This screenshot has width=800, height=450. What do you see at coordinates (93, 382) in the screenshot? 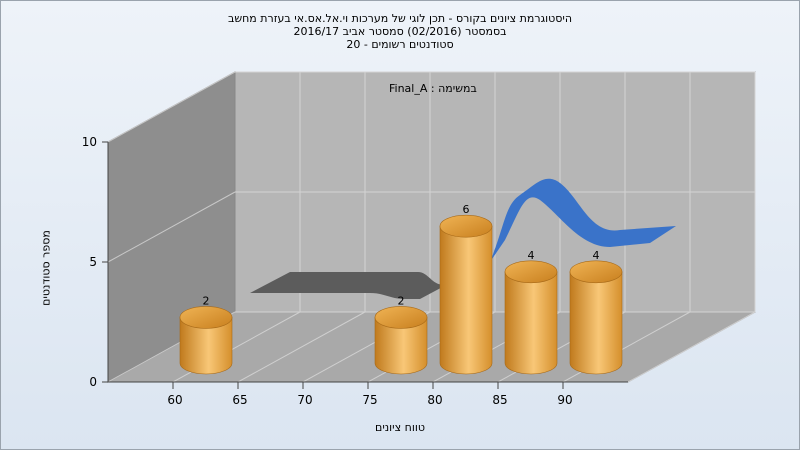
I see `y-tick-label: 0` at bounding box center [93, 382].